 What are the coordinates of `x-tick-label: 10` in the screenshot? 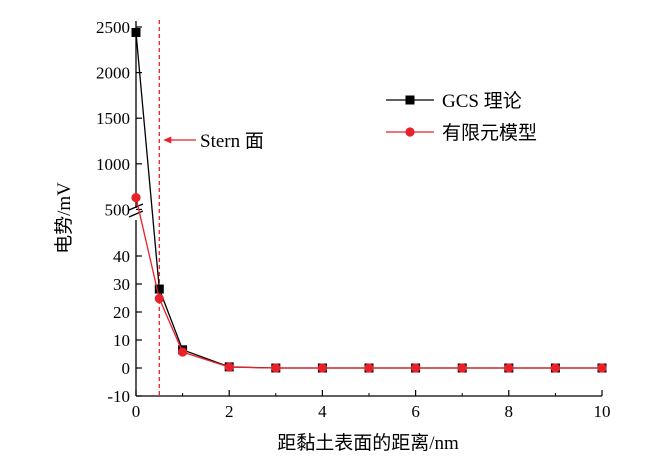 It's located at (602, 411).